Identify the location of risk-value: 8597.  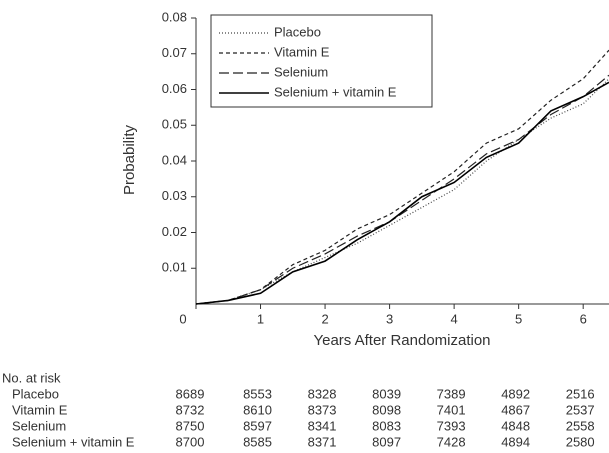
(257, 425).